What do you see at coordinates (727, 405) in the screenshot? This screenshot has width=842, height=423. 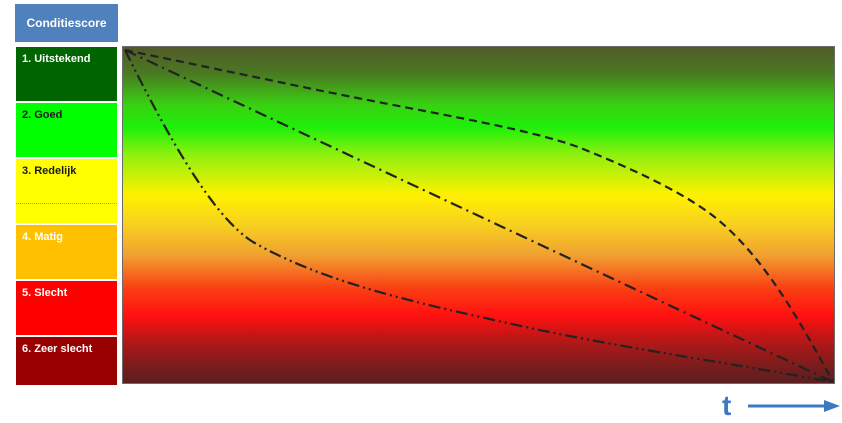 I see `time-axis-label: t` at bounding box center [727, 405].